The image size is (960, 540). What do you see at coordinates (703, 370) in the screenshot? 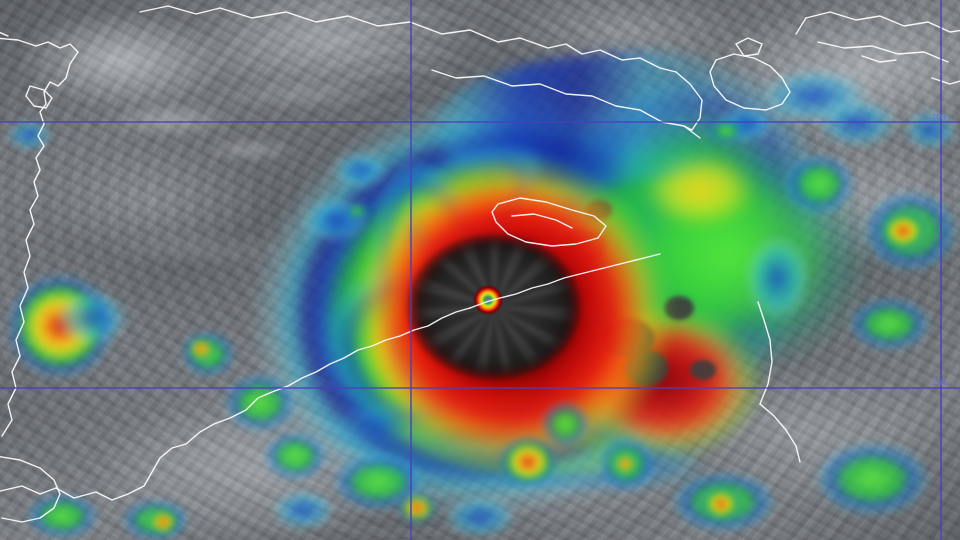
I see `cold-top-blob` at bounding box center [703, 370].